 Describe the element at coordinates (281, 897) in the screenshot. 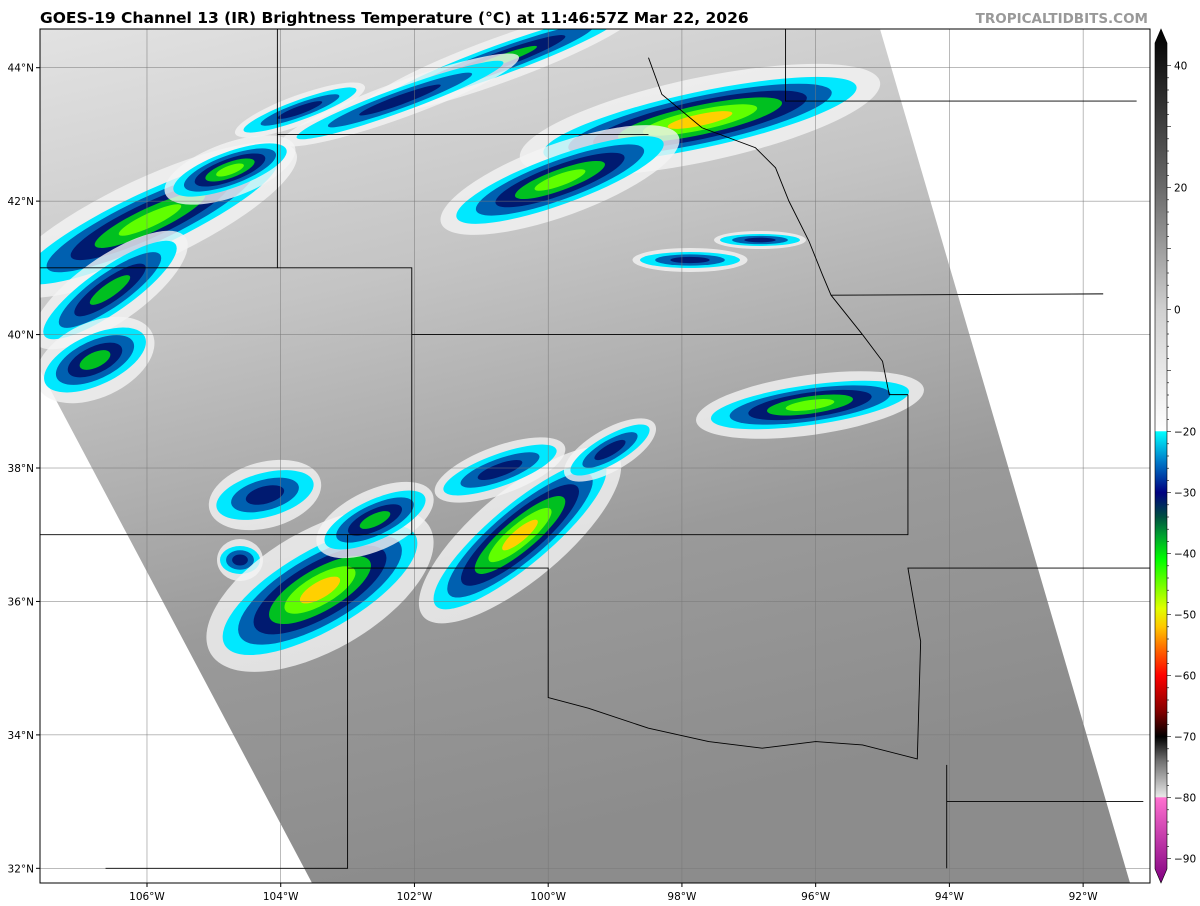

I see `lon-tick-label: 104°W` at that location.